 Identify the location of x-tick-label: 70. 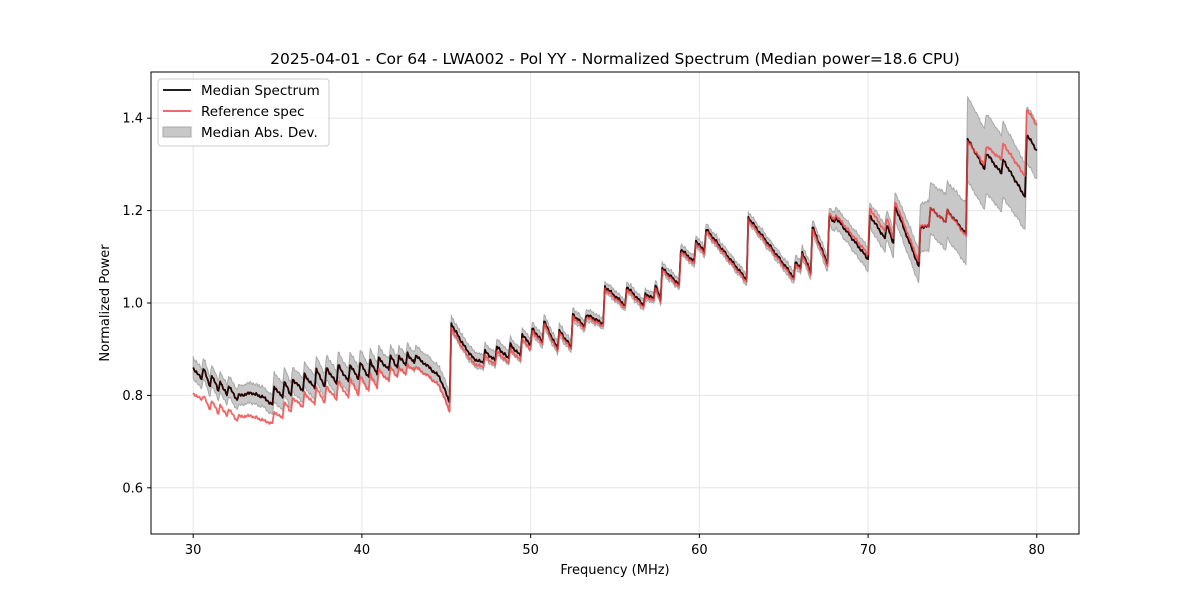
(868, 550).